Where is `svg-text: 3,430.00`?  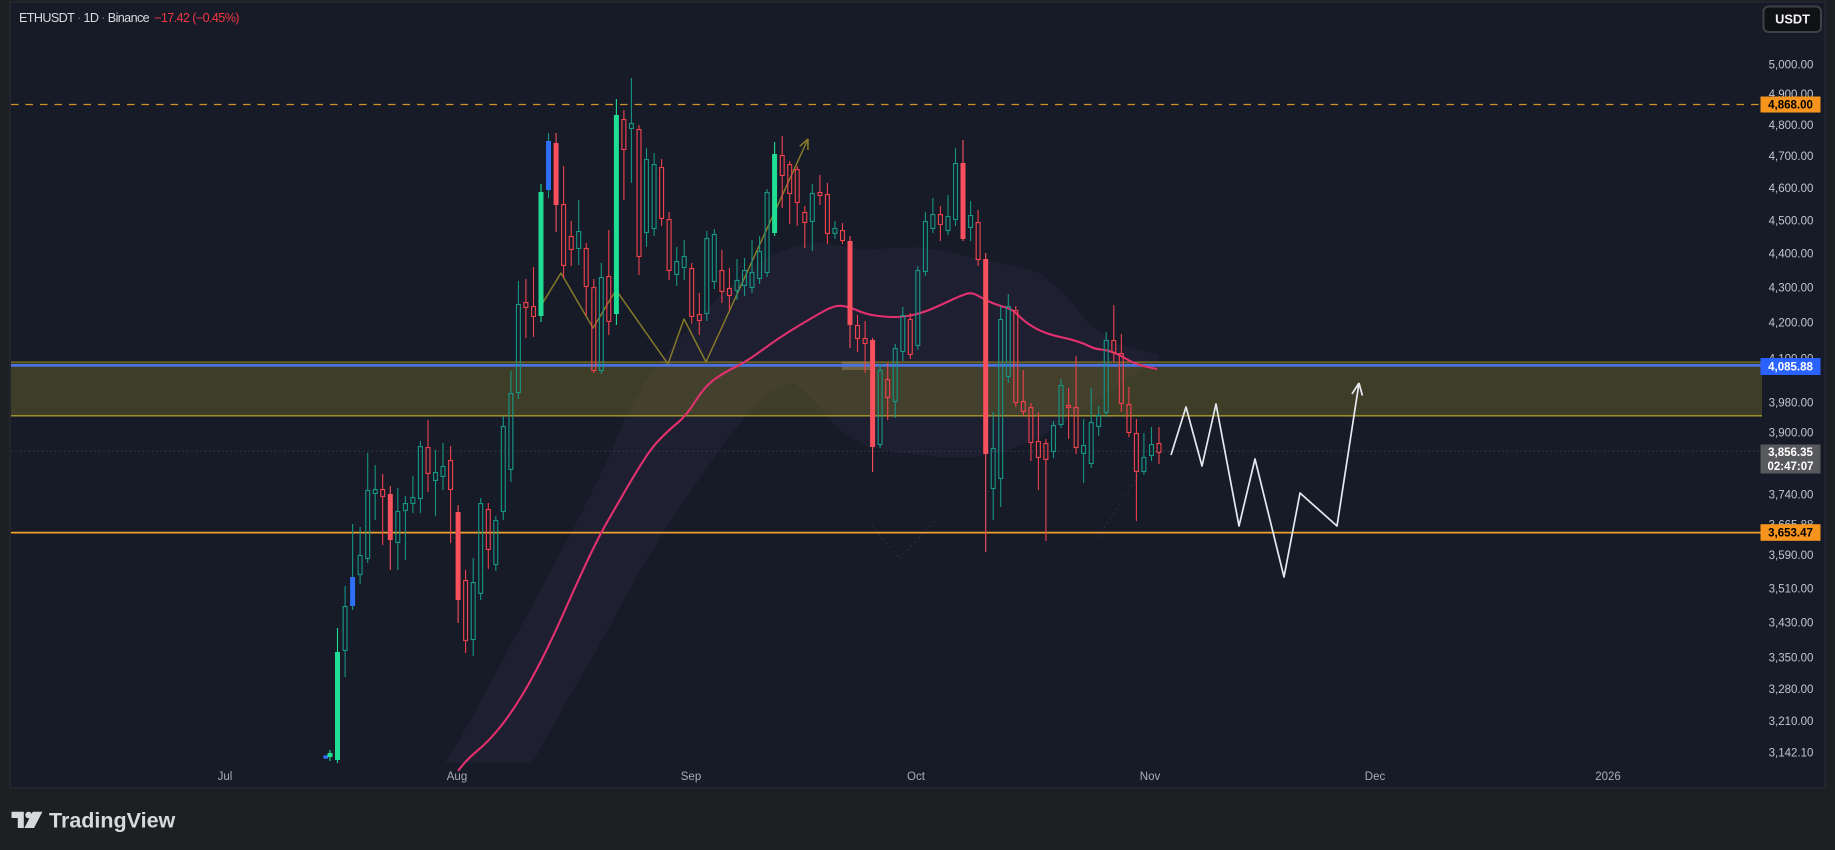 svg-text: 3,430.00 is located at coordinates (1791, 624).